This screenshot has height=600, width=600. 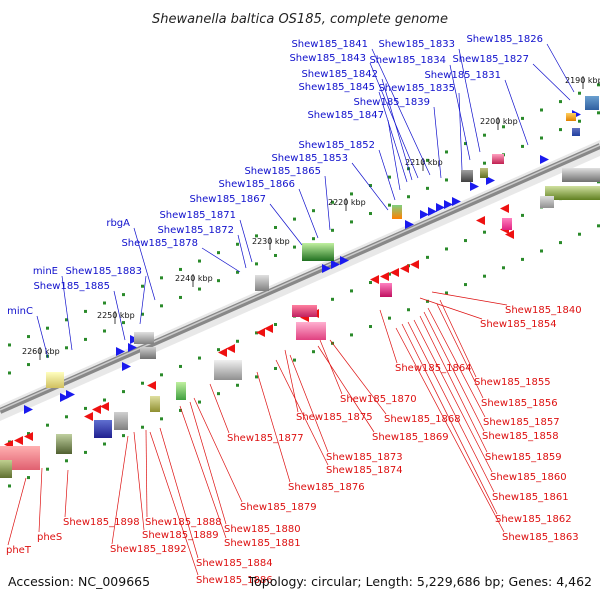 What do you see at coordinates (262, 543) in the screenshot?
I see `reverse-gene-label: Shew185_1881` at bounding box center [262, 543].